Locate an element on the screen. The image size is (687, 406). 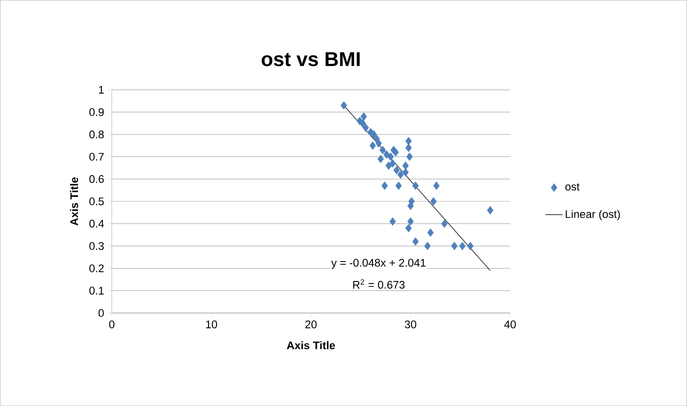
y-tick-label: 0.6 is located at coordinates (96, 179).